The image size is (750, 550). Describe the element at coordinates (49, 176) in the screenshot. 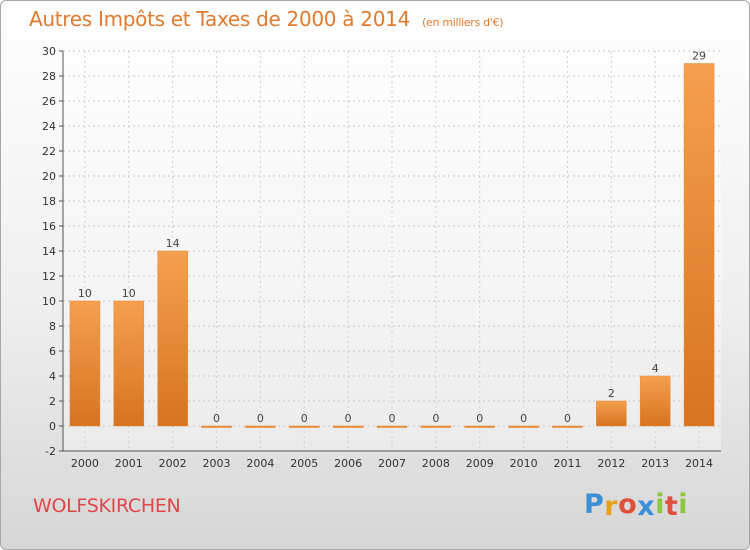

I see `y-tick-label: 20` at that location.